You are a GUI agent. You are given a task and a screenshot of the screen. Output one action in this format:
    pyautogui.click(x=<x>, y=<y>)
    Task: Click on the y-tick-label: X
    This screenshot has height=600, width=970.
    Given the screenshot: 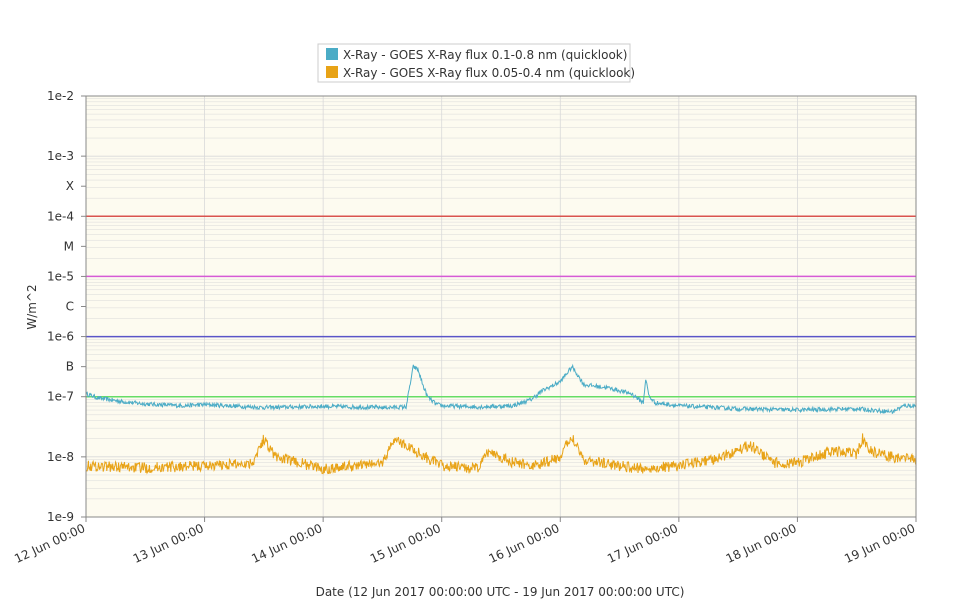 What is the action you would take?
    pyautogui.click(x=70, y=186)
    